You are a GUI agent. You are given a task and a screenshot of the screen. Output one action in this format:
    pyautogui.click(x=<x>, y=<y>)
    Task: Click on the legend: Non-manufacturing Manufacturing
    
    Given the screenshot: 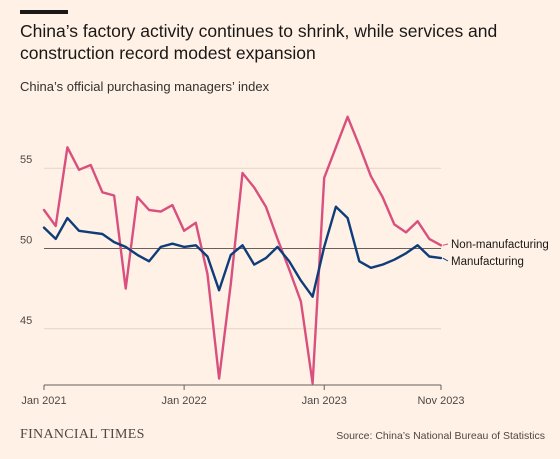 What is the action you would take?
    pyautogui.click(x=495, y=253)
    